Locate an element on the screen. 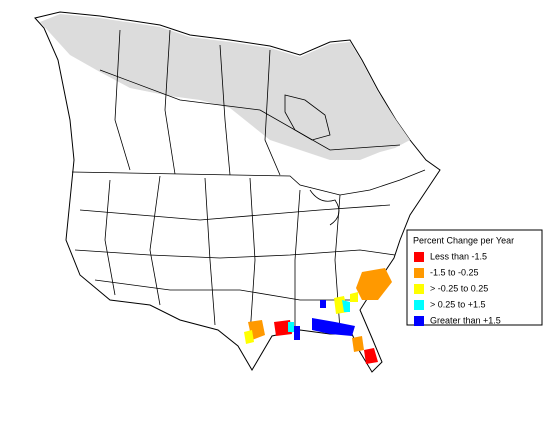  trend-patches is located at coordinates (318, 316).